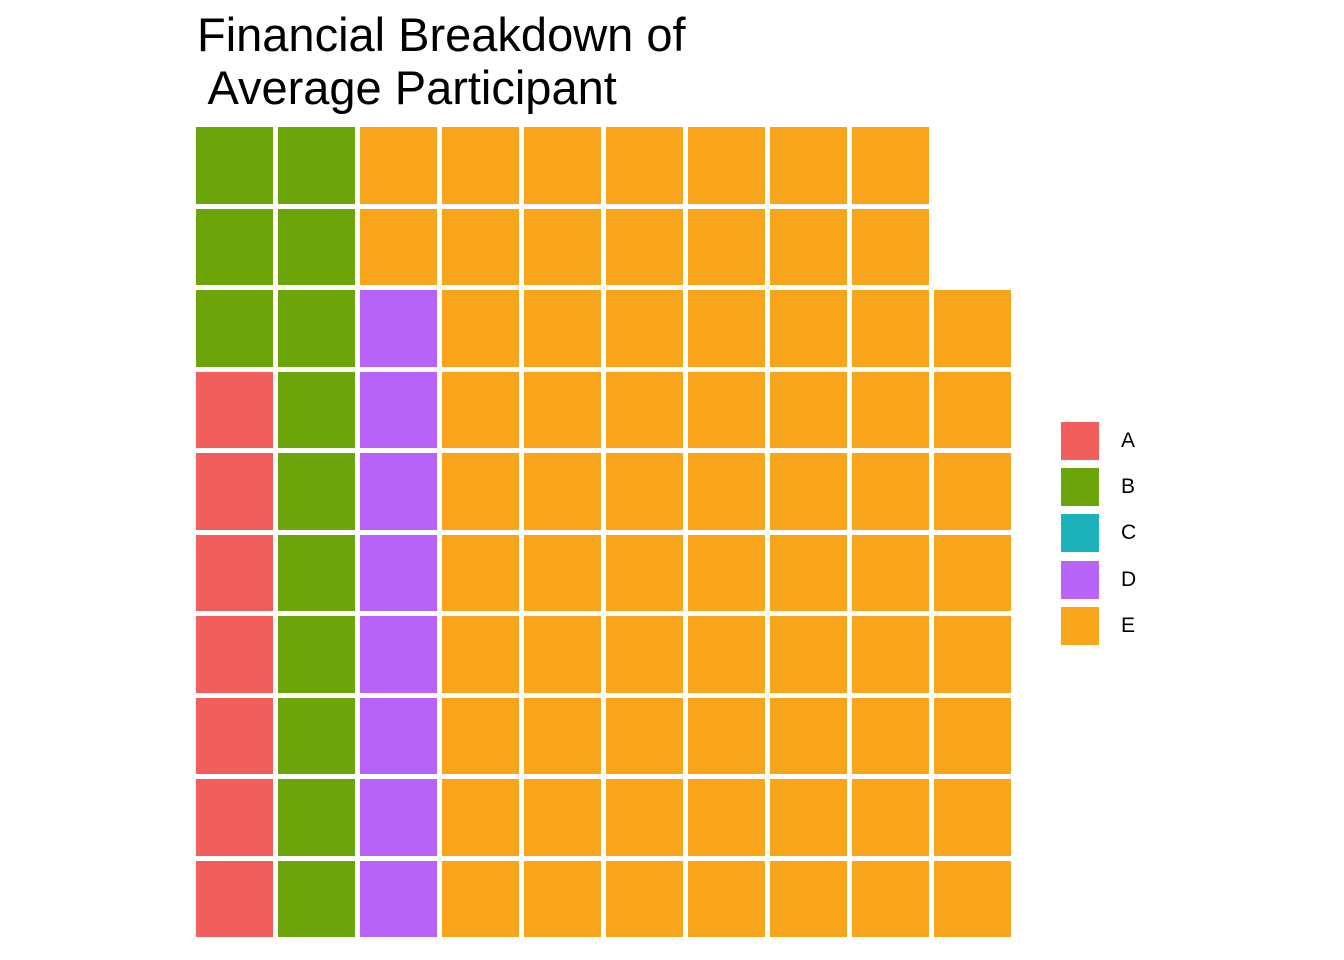 The width and height of the screenshot is (1344, 960). I want to click on legend-swatch-B, so click(1080, 487).